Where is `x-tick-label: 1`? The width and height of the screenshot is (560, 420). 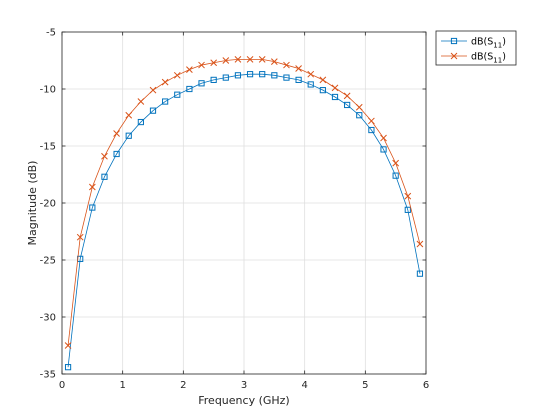 x-tick-label: 1 is located at coordinates (122, 385).